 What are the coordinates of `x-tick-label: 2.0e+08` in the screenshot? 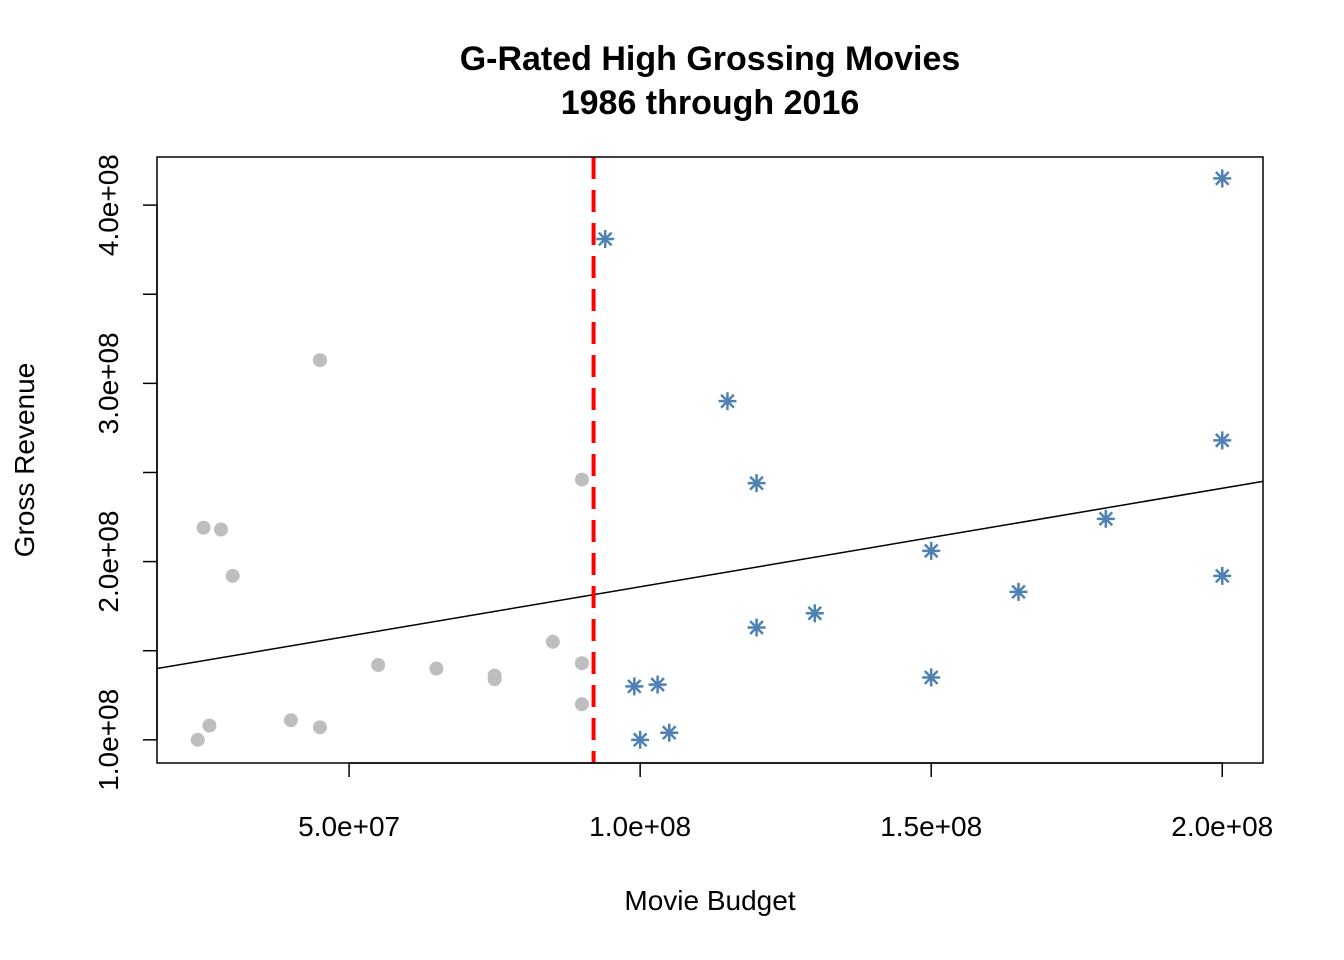 It's located at (1222, 826).